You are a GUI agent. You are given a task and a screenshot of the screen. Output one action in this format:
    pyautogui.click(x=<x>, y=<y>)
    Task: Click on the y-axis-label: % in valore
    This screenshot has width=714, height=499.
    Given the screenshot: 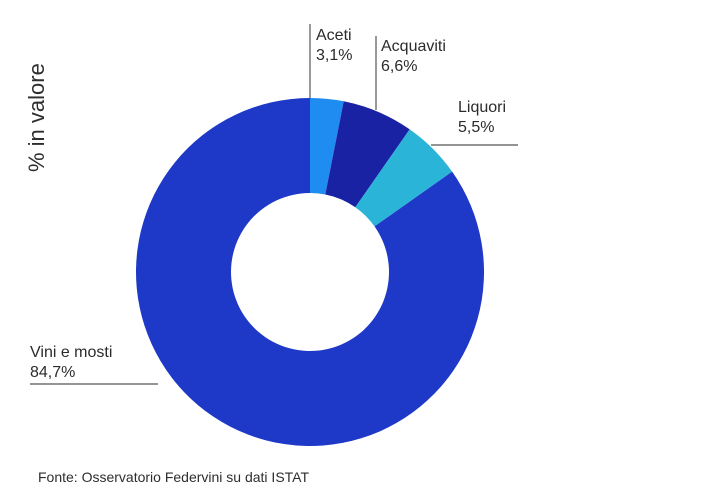 What is the action you would take?
    pyautogui.click(x=36, y=117)
    